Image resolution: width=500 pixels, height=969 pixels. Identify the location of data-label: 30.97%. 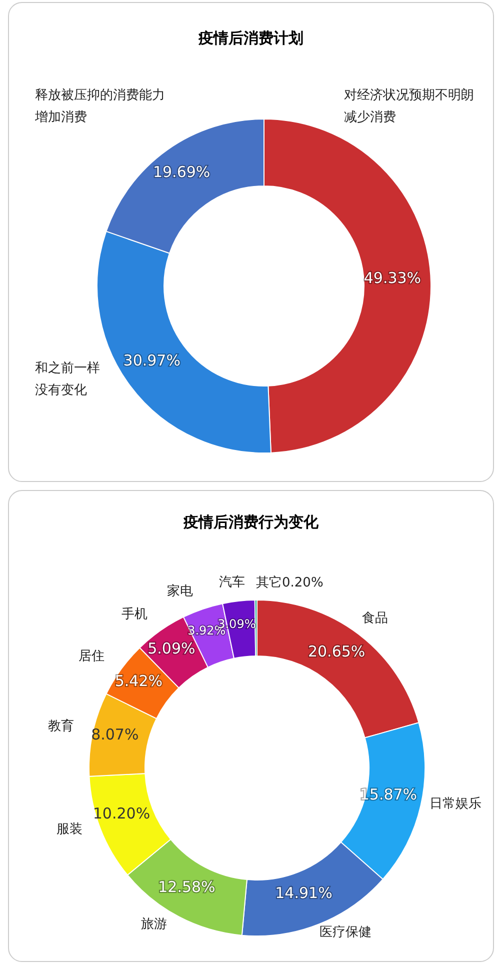
(151, 361).